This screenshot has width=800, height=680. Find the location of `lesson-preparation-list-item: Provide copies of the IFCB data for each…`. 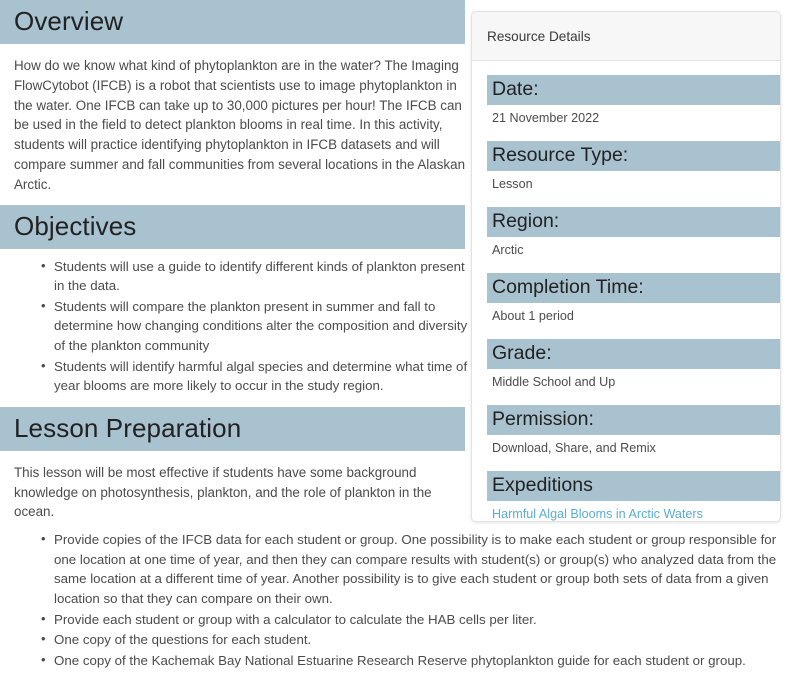

lesson-preparation-list-item: Provide copies of the IFCB data for each… is located at coordinates (415, 568).